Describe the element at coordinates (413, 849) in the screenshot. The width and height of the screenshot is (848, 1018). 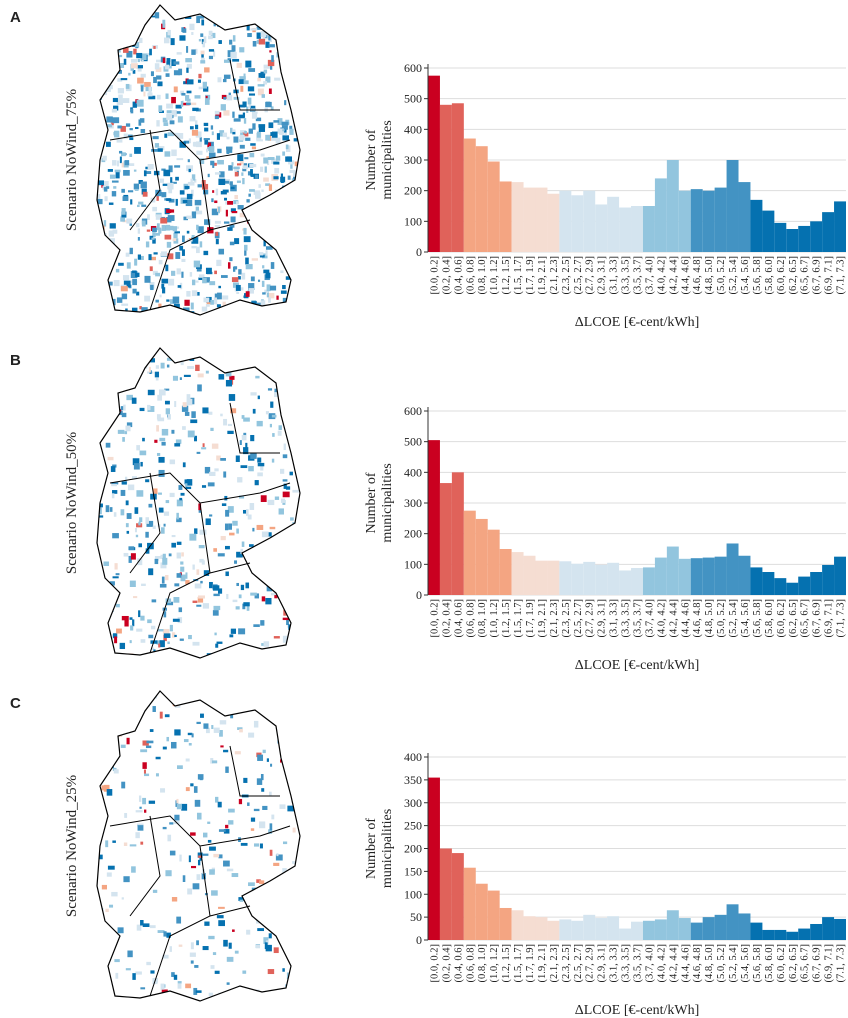
I see `y-tick-label: 200` at that location.